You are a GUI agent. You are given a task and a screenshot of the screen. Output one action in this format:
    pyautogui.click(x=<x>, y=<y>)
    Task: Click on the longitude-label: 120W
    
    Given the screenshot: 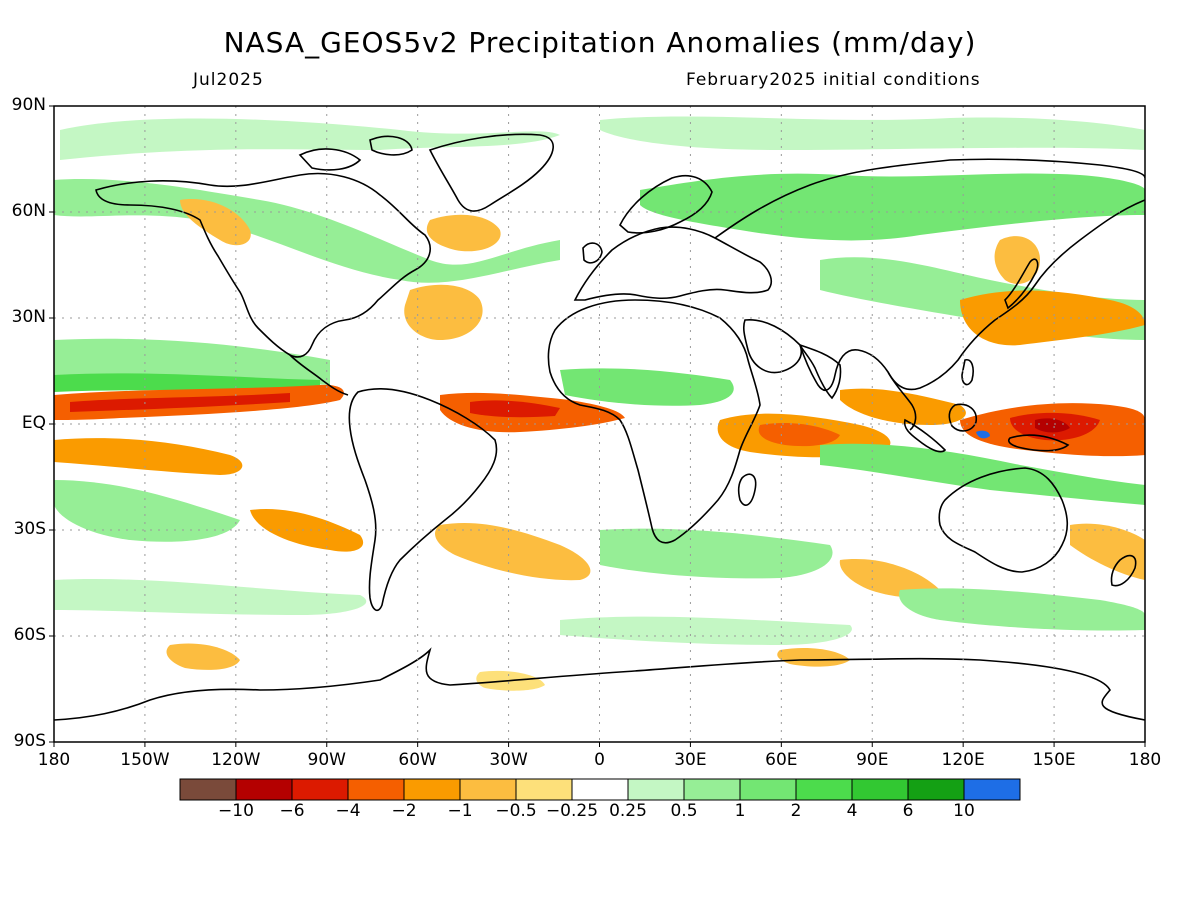 What is the action you would take?
    pyautogui.click(x=236, y=760)
    